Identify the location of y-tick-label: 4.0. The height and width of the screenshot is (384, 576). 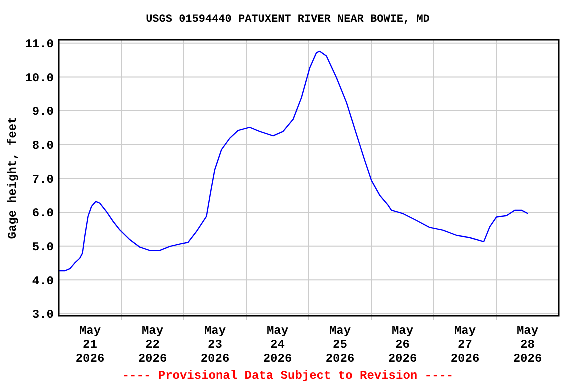
(43, 281).